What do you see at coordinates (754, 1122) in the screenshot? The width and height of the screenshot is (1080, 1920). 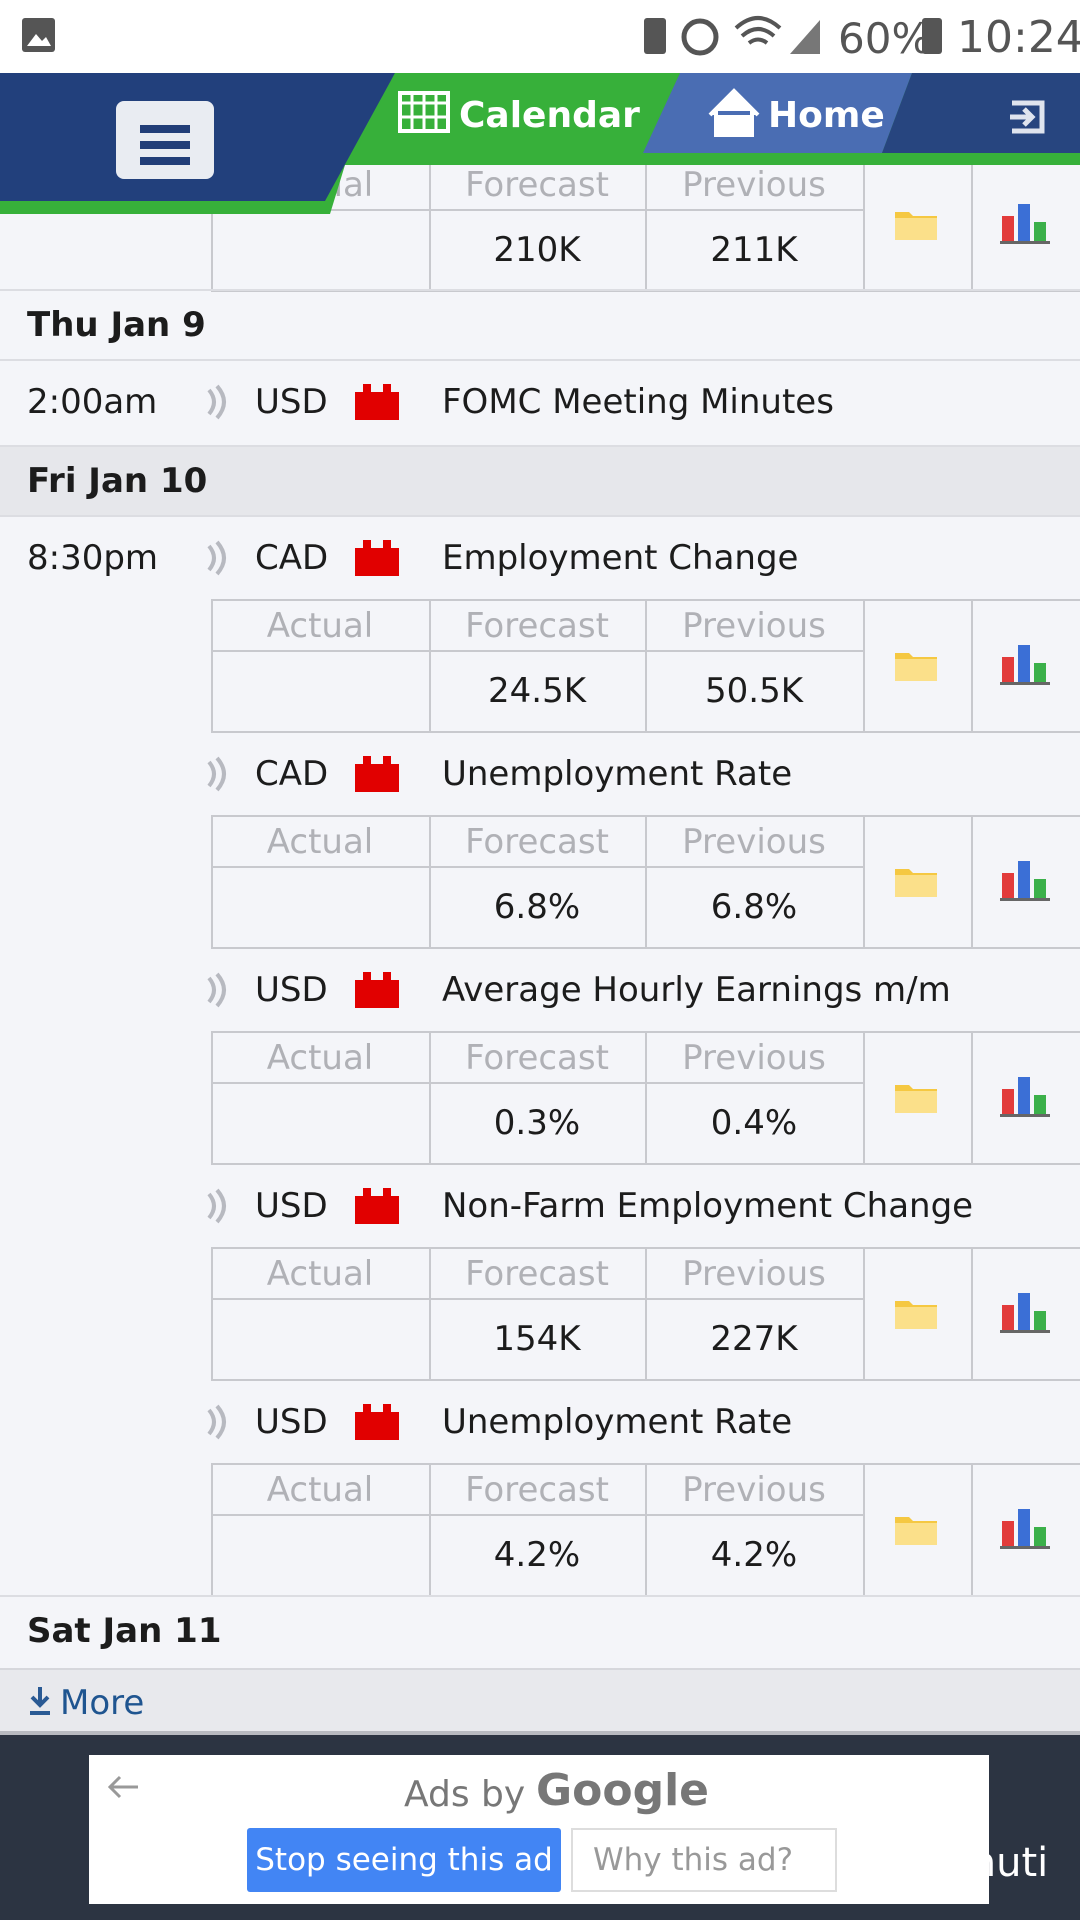 I see `previous-value: 0.4%` at bounding box center [754, 1122].